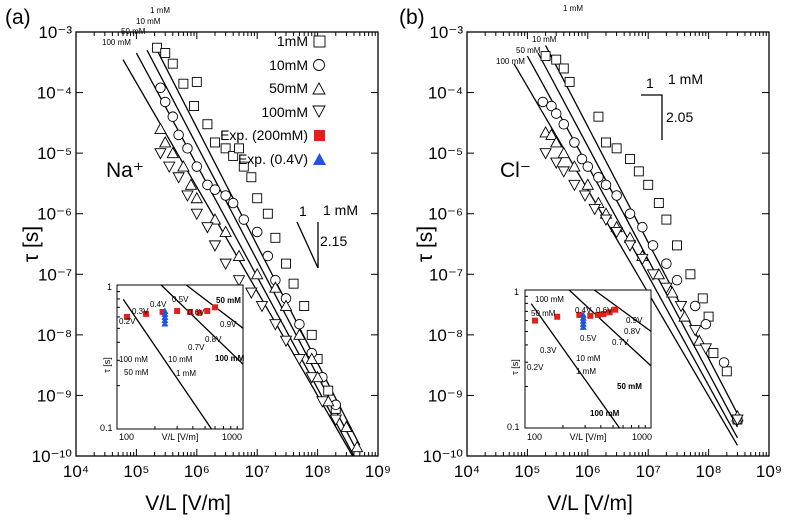 Image resolution: width=789 pixels, height=521 pixels. What do you see at coordinates (196, 312) in the screenshot?
I see `inset-a-red-label-4: 0.6V` at bounding box center [196, 312].